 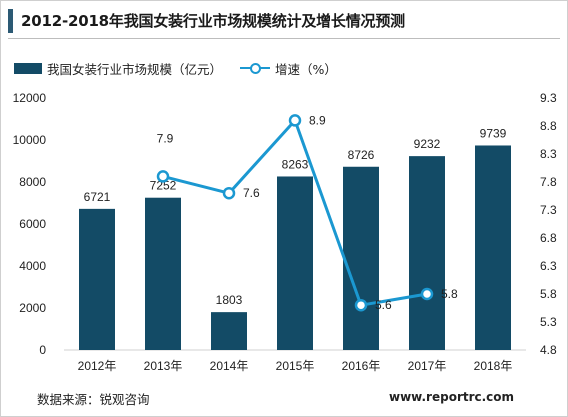 I want to click on bar-value-label: 8726, so click(x=361, y=155).